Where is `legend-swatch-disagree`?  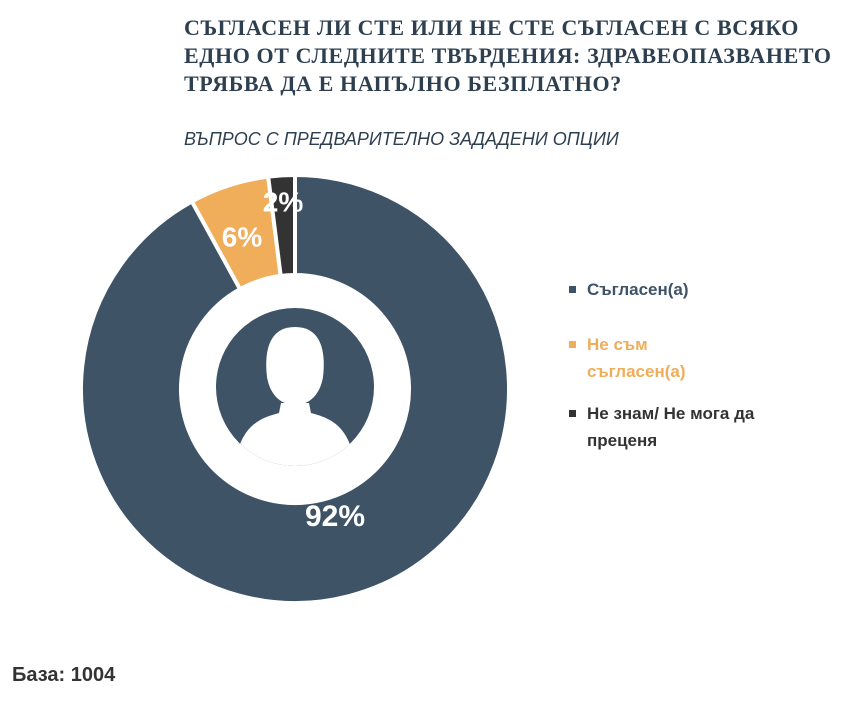 legend-swatch-disagree is located at coordinates (572, 344).